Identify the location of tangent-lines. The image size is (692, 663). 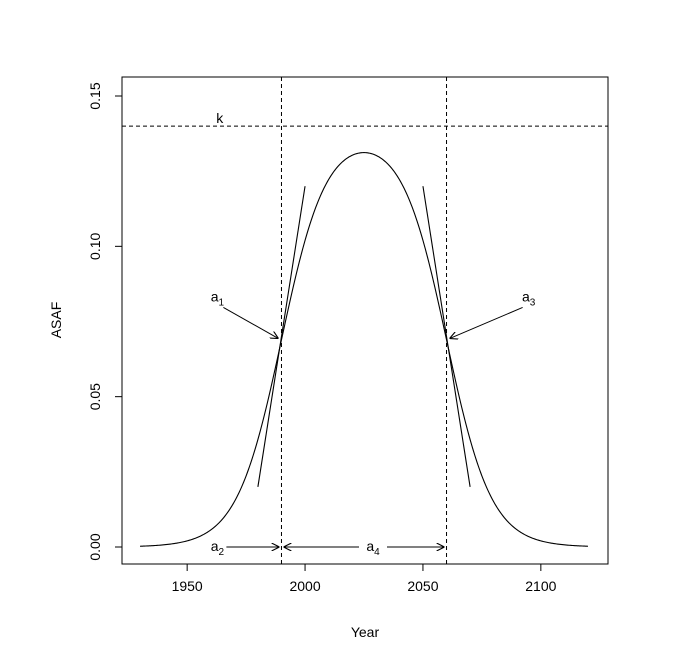
(364, 336).